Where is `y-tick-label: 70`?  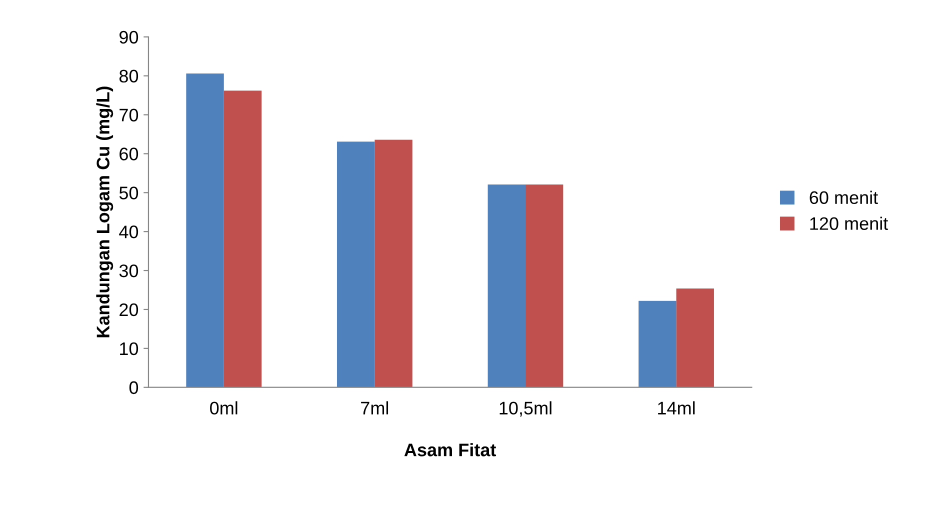 y-tick-label: 70 is located at coordinates (129, 115).